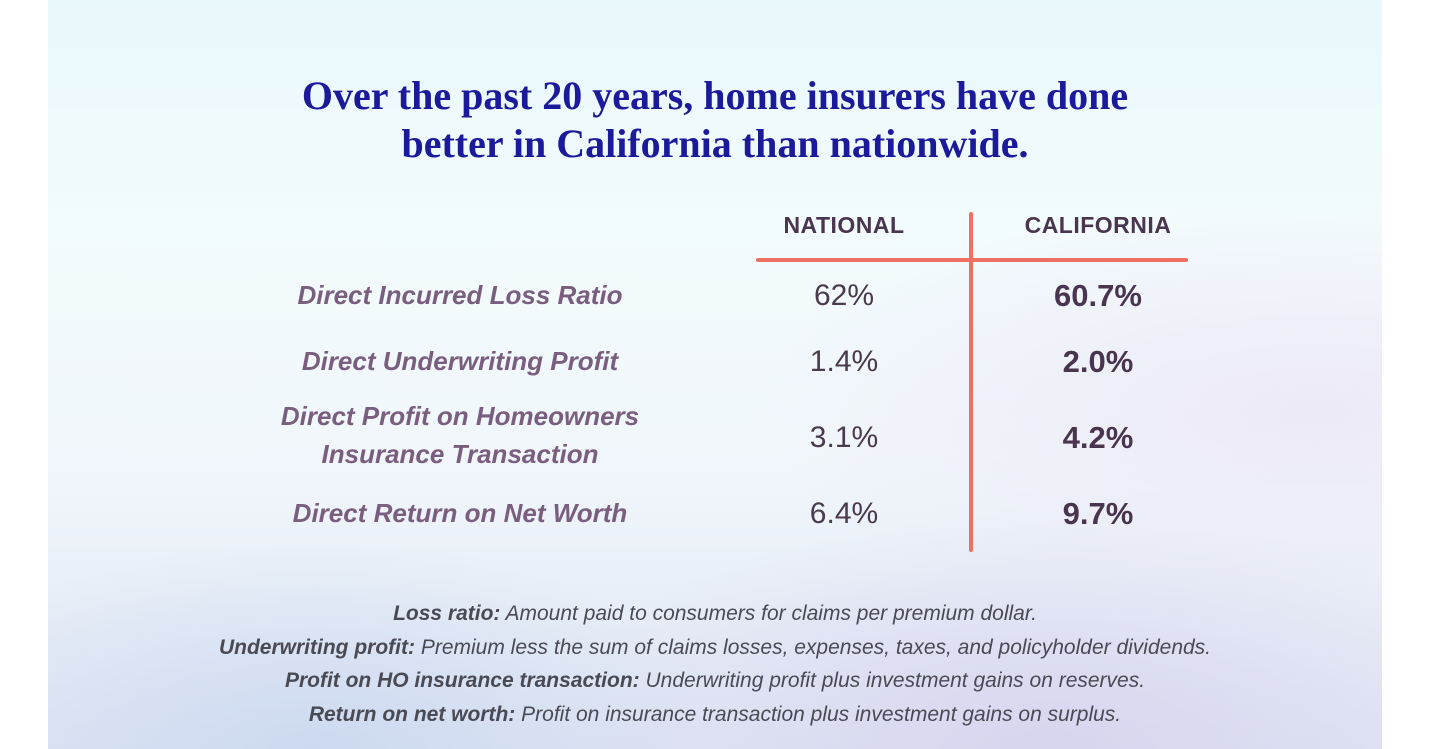 The image size is (1430, 749). What do you see at coordinates (844, 437) in the screenshot?
I see `value-national-profit-on-ho-transaction: 3.1%` at bounding box center [844, 437].